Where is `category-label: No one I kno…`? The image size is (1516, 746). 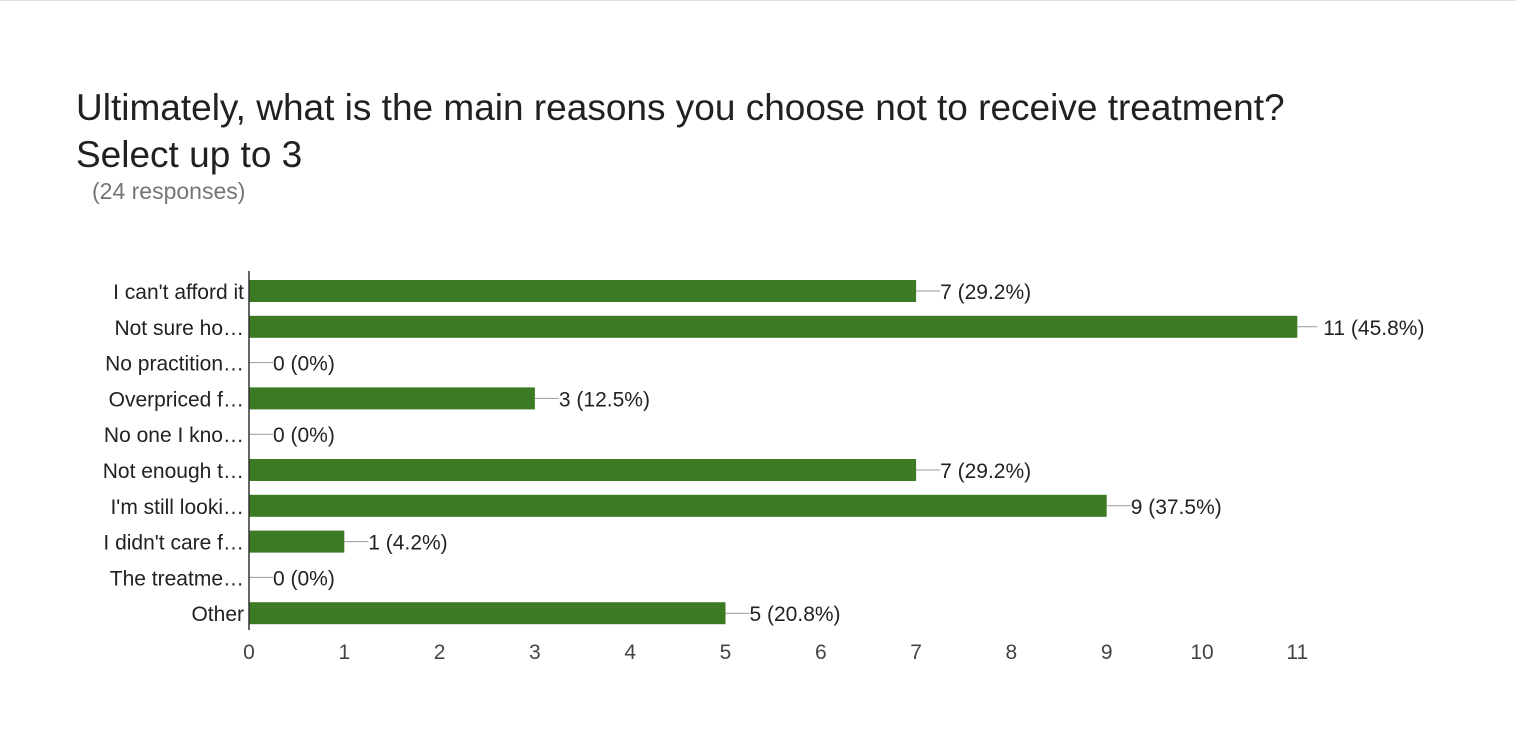
category-label: No one I kno… is located at coordinates (174, 435).